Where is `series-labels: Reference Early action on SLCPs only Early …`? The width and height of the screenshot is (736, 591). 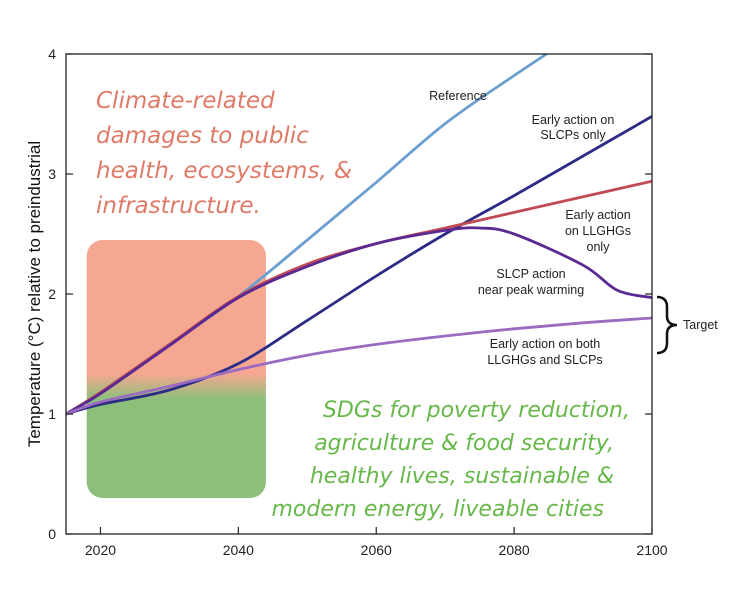
series-labels: Reference Early action on SLCPs only Early … is located at coordinates (530, 228).